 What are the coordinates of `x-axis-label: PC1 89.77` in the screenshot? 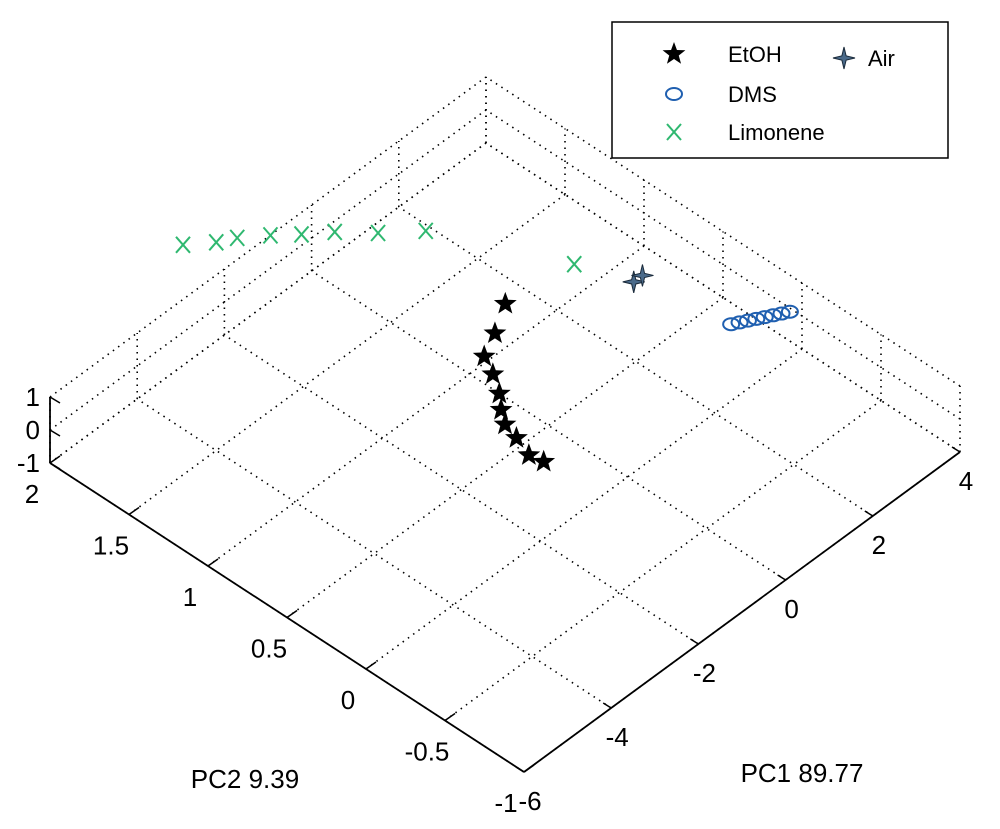 It's located at (802, 773).